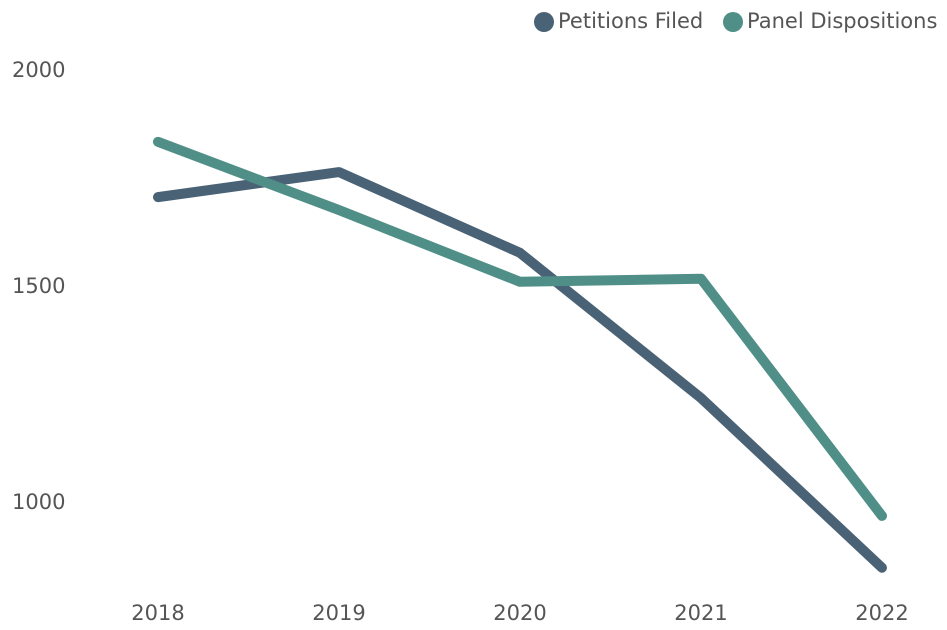 The height and width of the screenshot is (630, 947). I want to click on y-tick-label: 1500, so click(38, 286).